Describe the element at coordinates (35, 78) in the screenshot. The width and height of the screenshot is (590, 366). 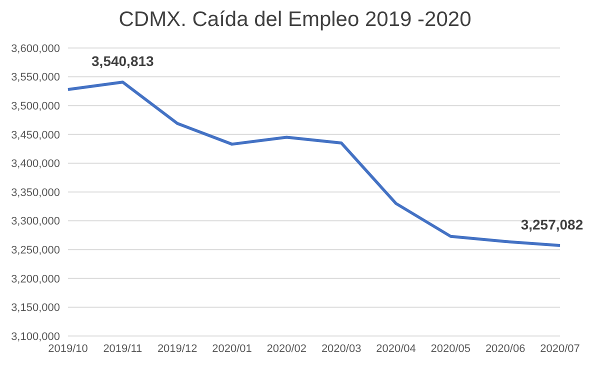
I see `y-tick-label: 3,550,000` at that location.